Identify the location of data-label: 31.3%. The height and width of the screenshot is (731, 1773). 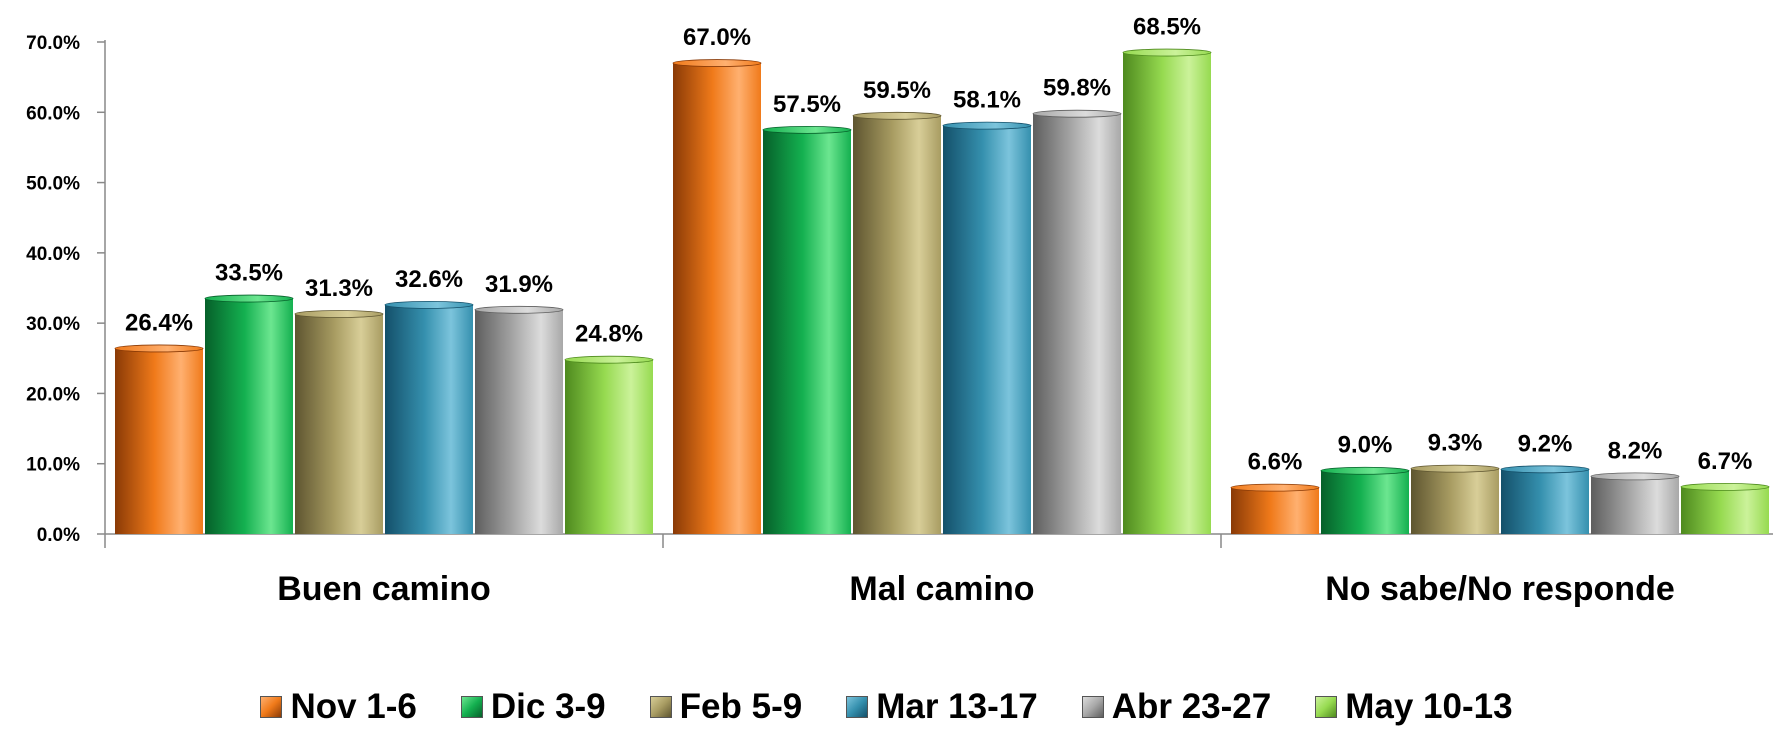
(339, 288).